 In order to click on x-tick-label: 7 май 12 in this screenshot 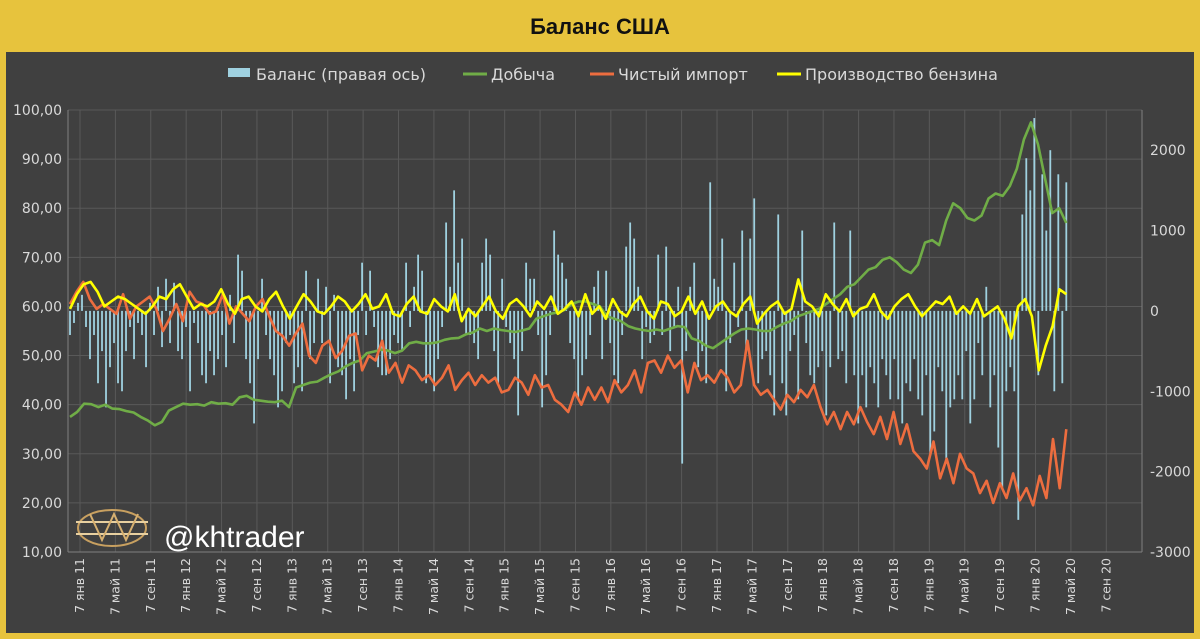, I will do `click(221, 586)`.